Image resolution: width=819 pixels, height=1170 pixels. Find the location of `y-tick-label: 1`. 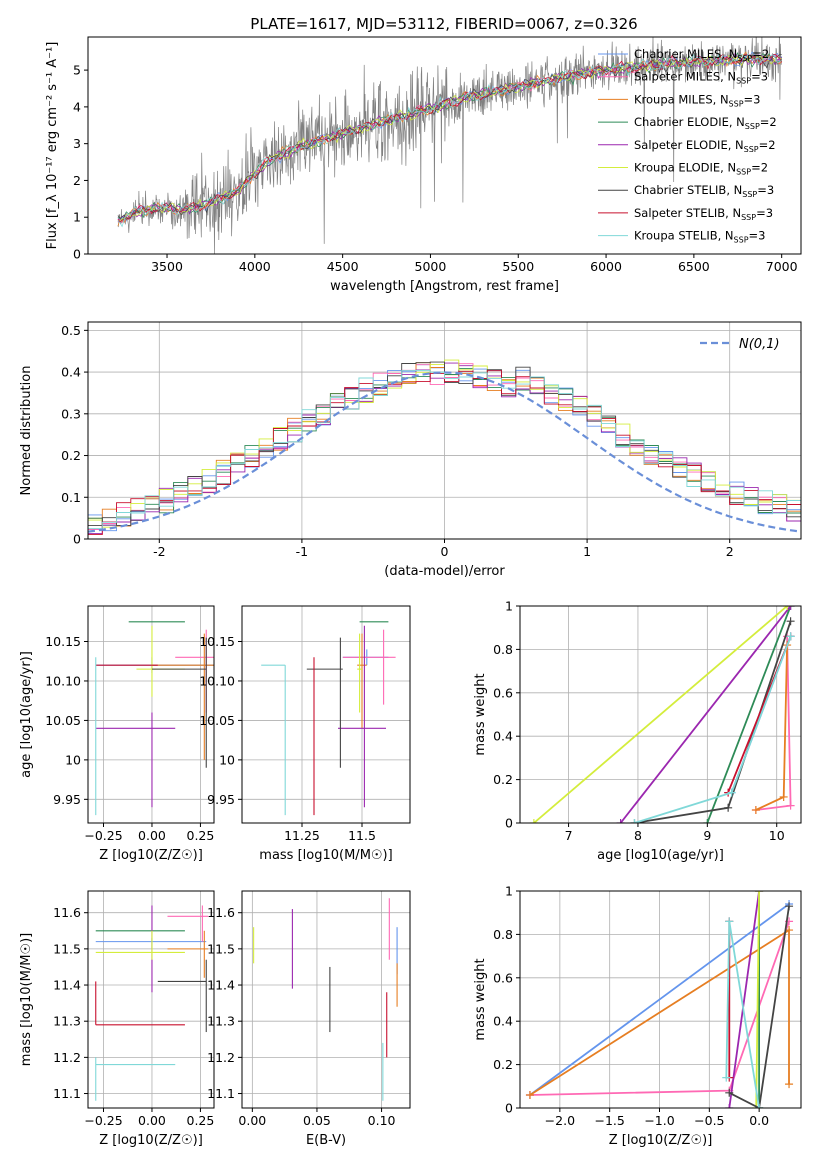

y-tick-label: 1 is located at coordinates (77, 217).